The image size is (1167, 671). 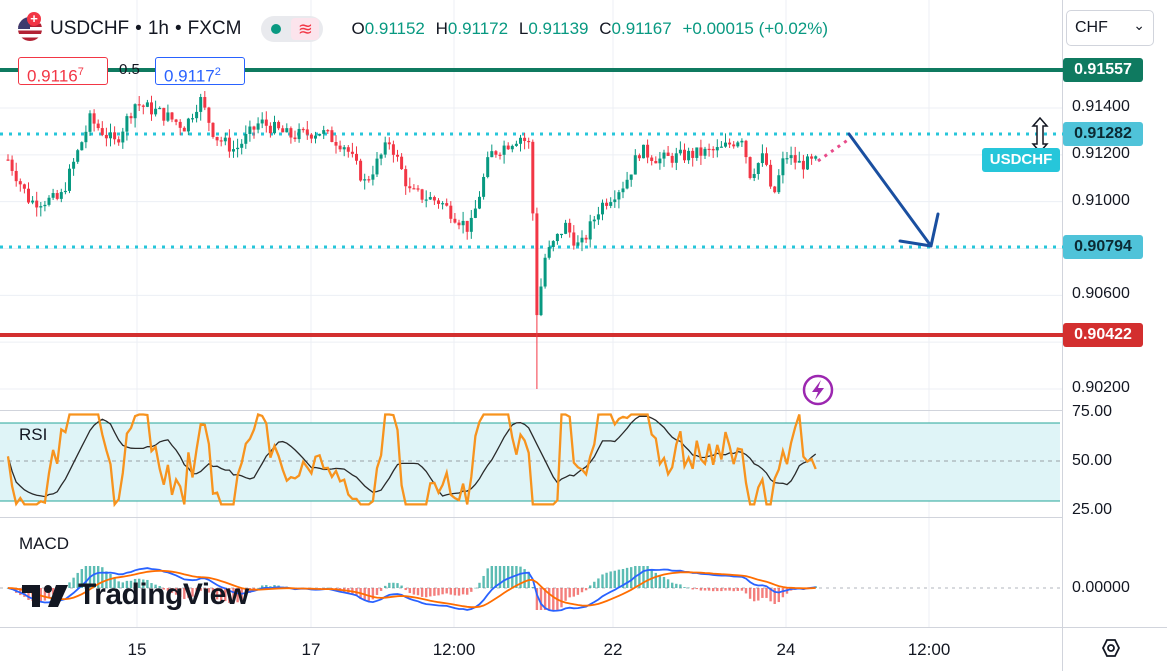 I want to click on time-tick: 12:00, so click(x=454, y=649).